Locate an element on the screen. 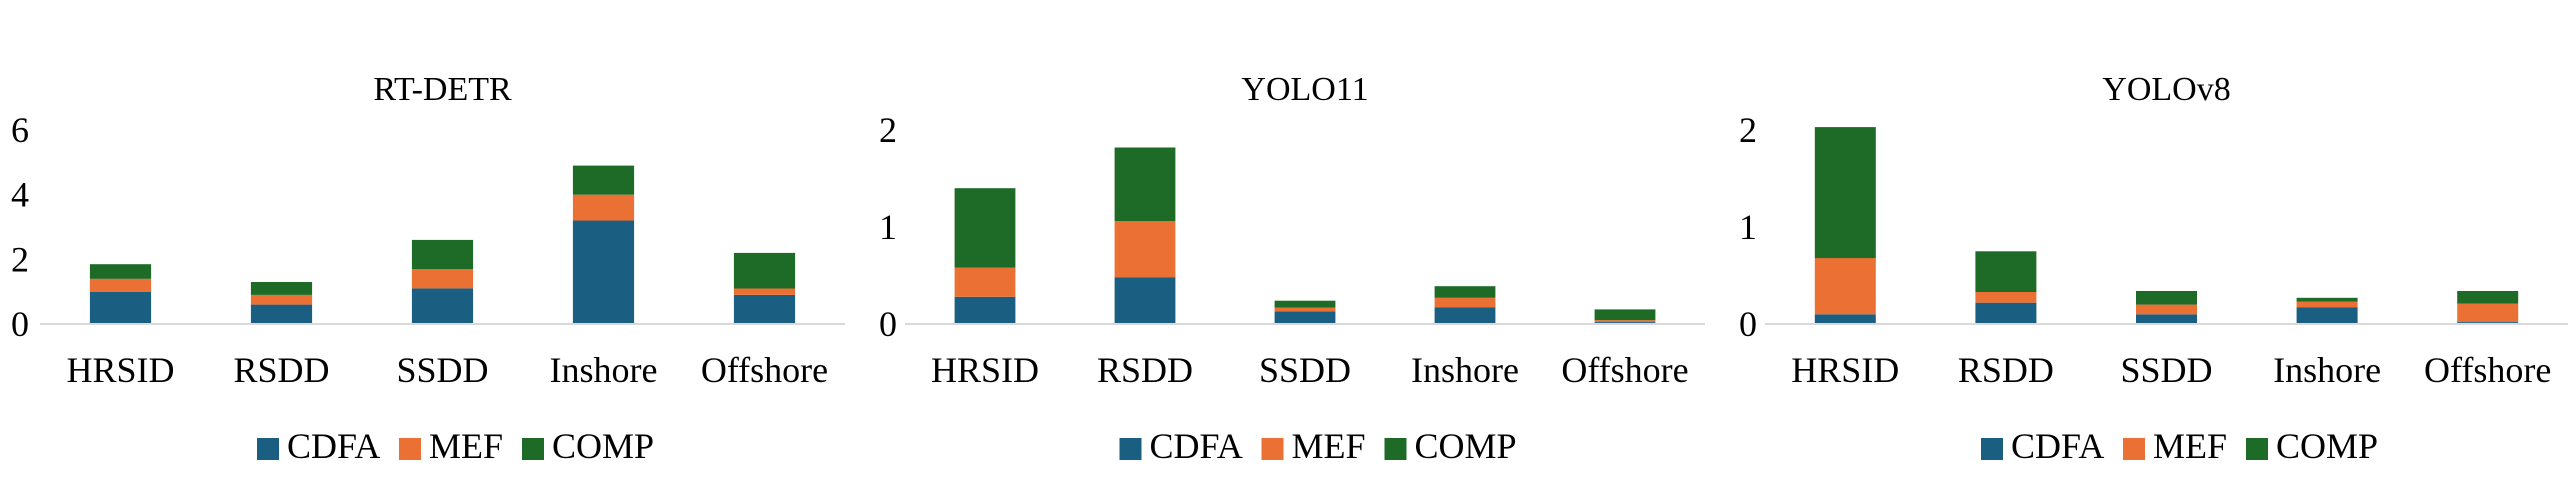 The width and height of the screenshot is (2572, 484). chart-title-3: YOLOv8 is located at coordinates (2166, 89).